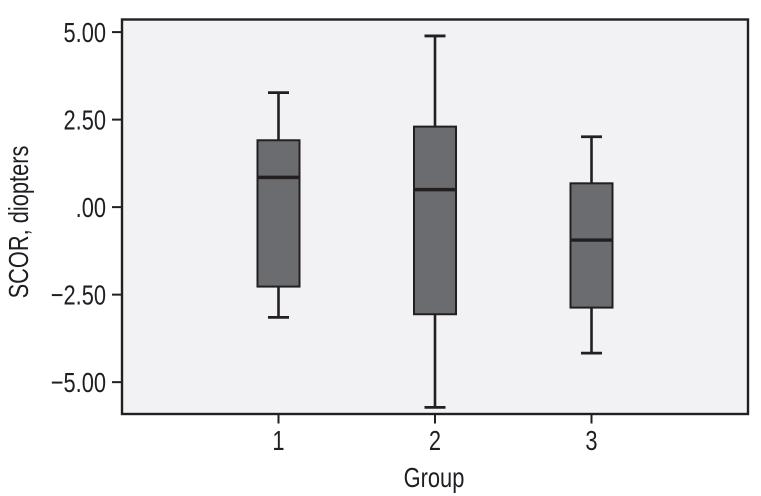 This screenshot has width=761, height=496. What do you see at coordinates (85, 120) in the screenshot?
I see `y-tick-label: 2.50` at bounding box center [85, 120].